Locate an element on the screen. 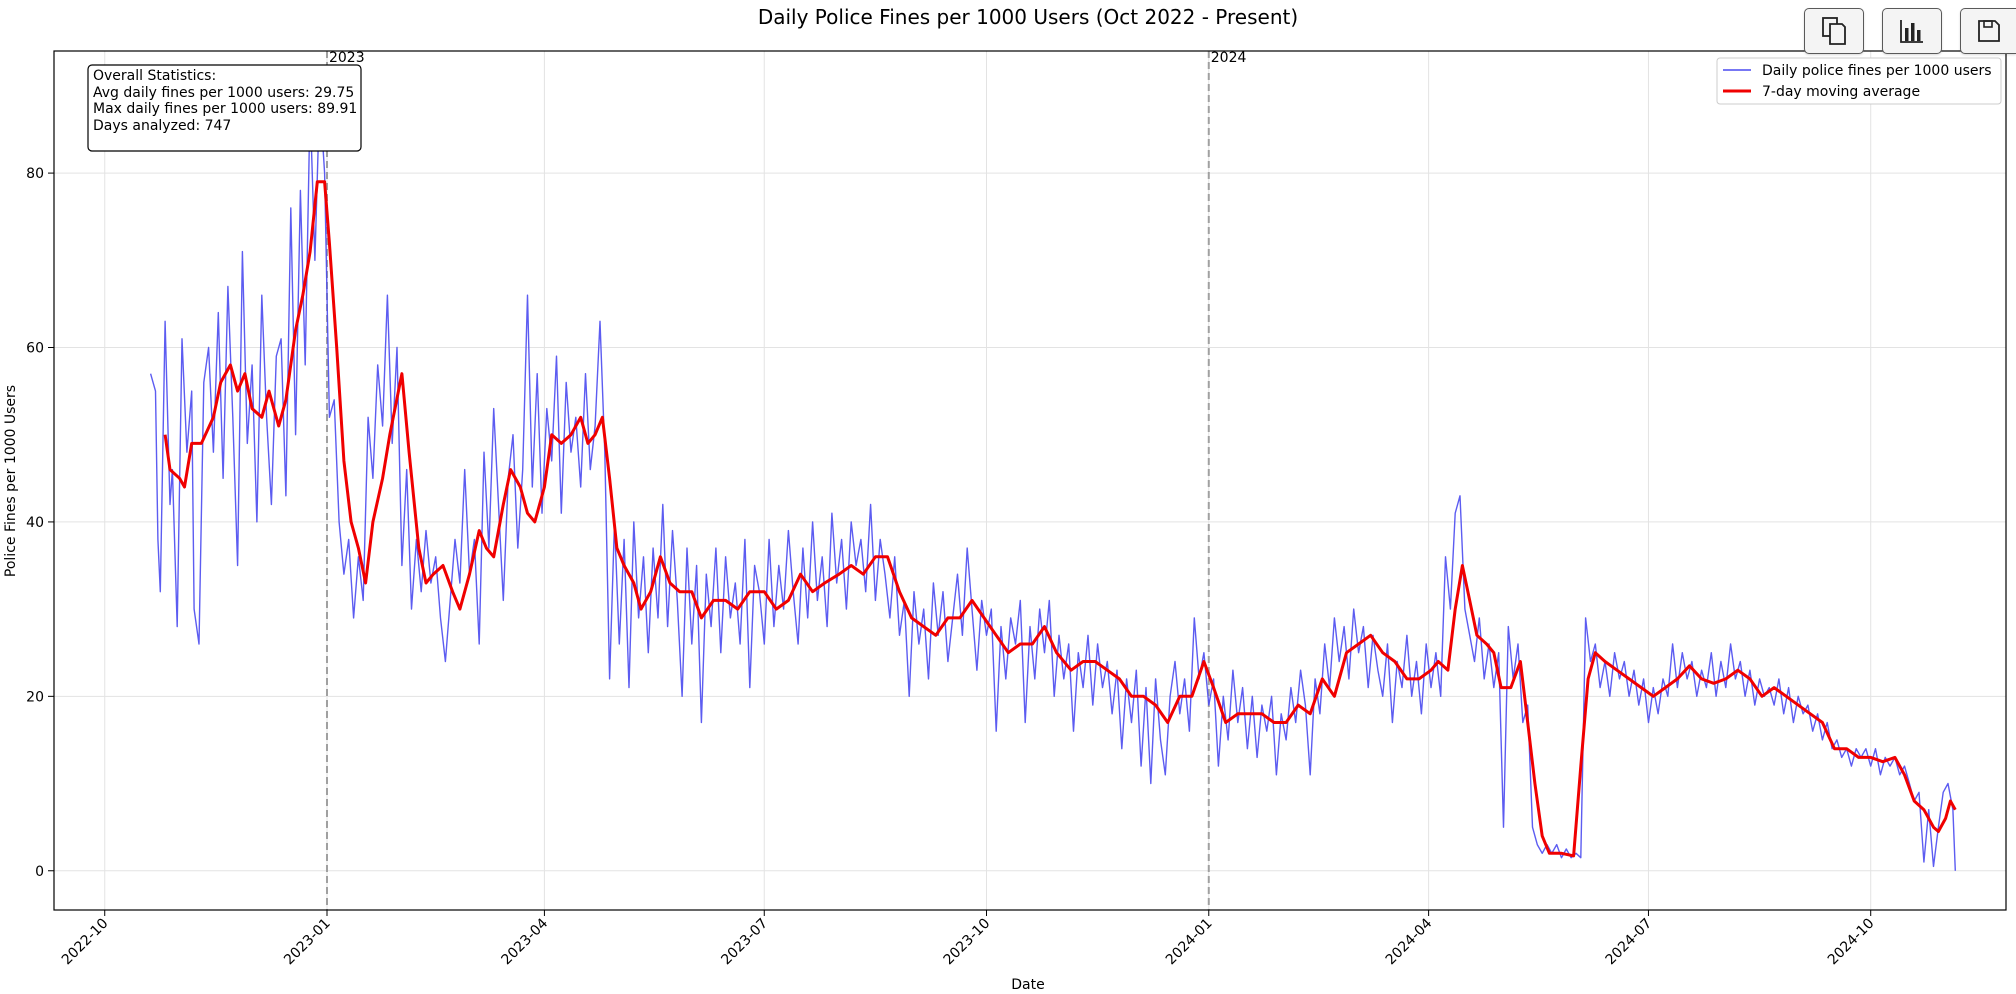 This screenshot has height=994, width=2016. y-tick-label: 60 is located at coordinates (35, 349).